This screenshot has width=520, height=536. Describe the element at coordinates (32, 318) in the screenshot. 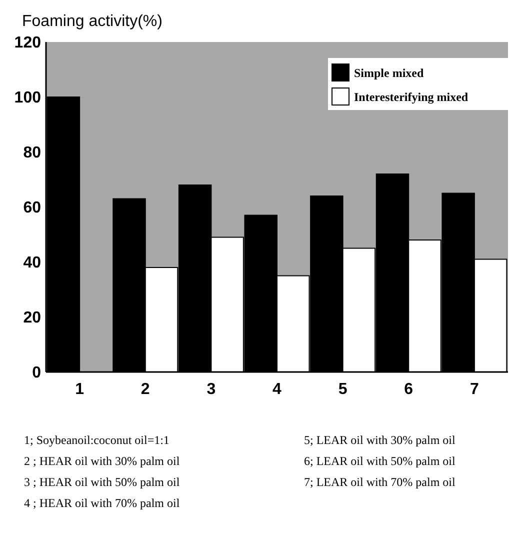

I see `y-tick-label: 20` at that location.